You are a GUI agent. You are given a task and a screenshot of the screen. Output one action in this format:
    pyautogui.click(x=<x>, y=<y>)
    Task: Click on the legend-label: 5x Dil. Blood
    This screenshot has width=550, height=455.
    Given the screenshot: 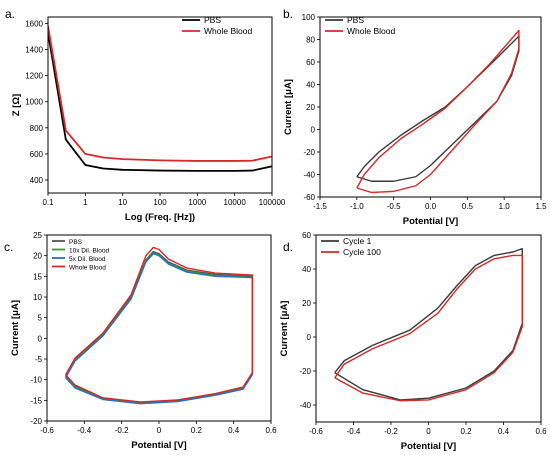 What is the action you would take?
    pyautogui.click(x=87, y=259)
    